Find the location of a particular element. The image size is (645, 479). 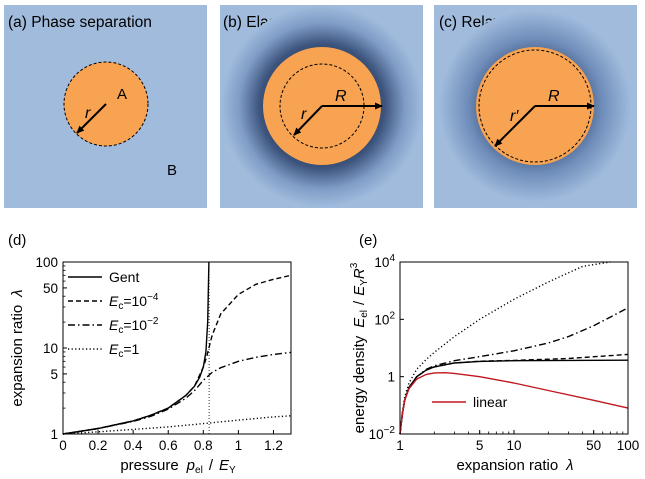

chart-d-panel-label: (d) is located at coordinates (17, 240).